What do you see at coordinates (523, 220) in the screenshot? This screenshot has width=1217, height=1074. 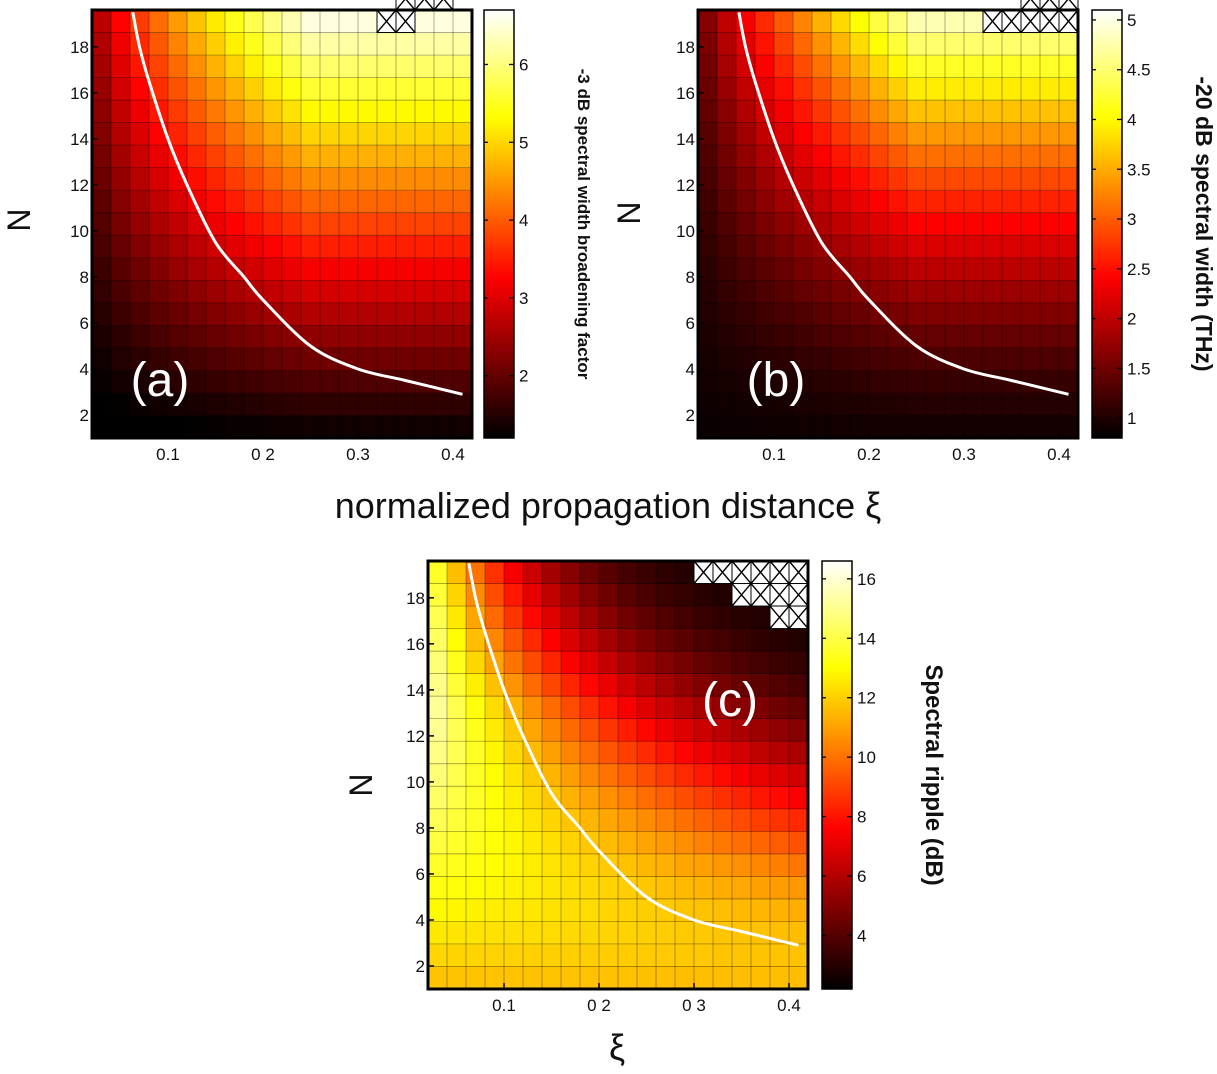 I see `colorbar-tick-label: 4` at bounding box center [523, 220].